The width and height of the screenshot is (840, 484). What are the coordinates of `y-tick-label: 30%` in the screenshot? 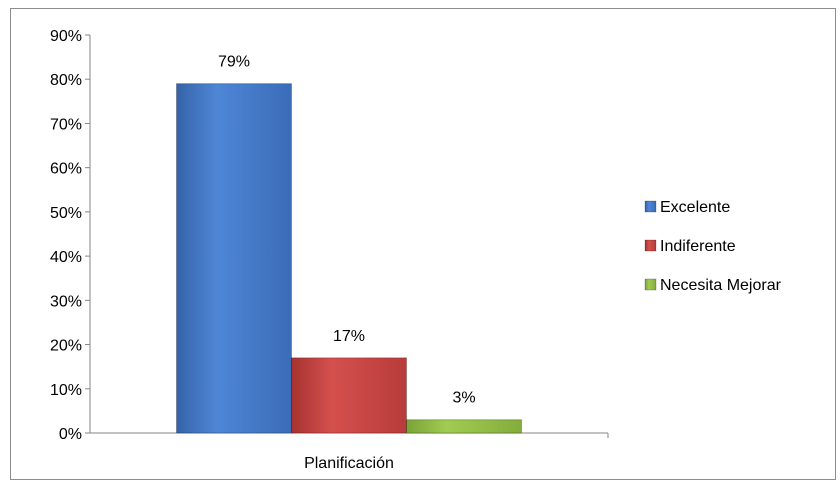 It's located at (66, 301).